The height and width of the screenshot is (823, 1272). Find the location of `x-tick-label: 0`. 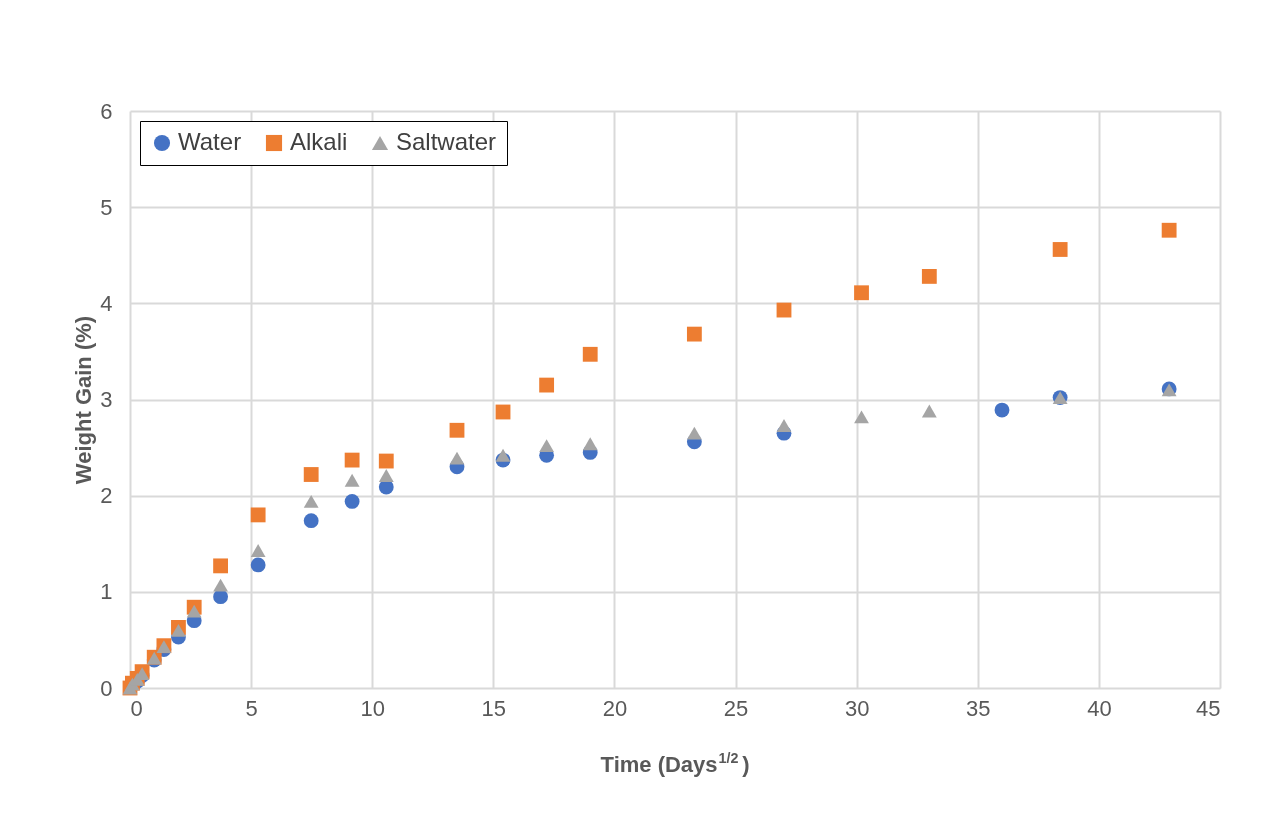

x-tick-label: 0 is located at coordinates (136, 708).